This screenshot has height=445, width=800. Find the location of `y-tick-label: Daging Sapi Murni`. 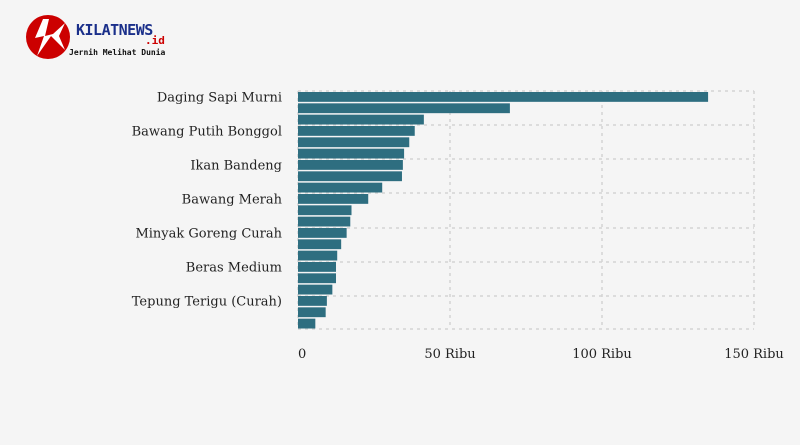

y-tick-label: Daging Sapi Murni is located at coordinates (219, 98).